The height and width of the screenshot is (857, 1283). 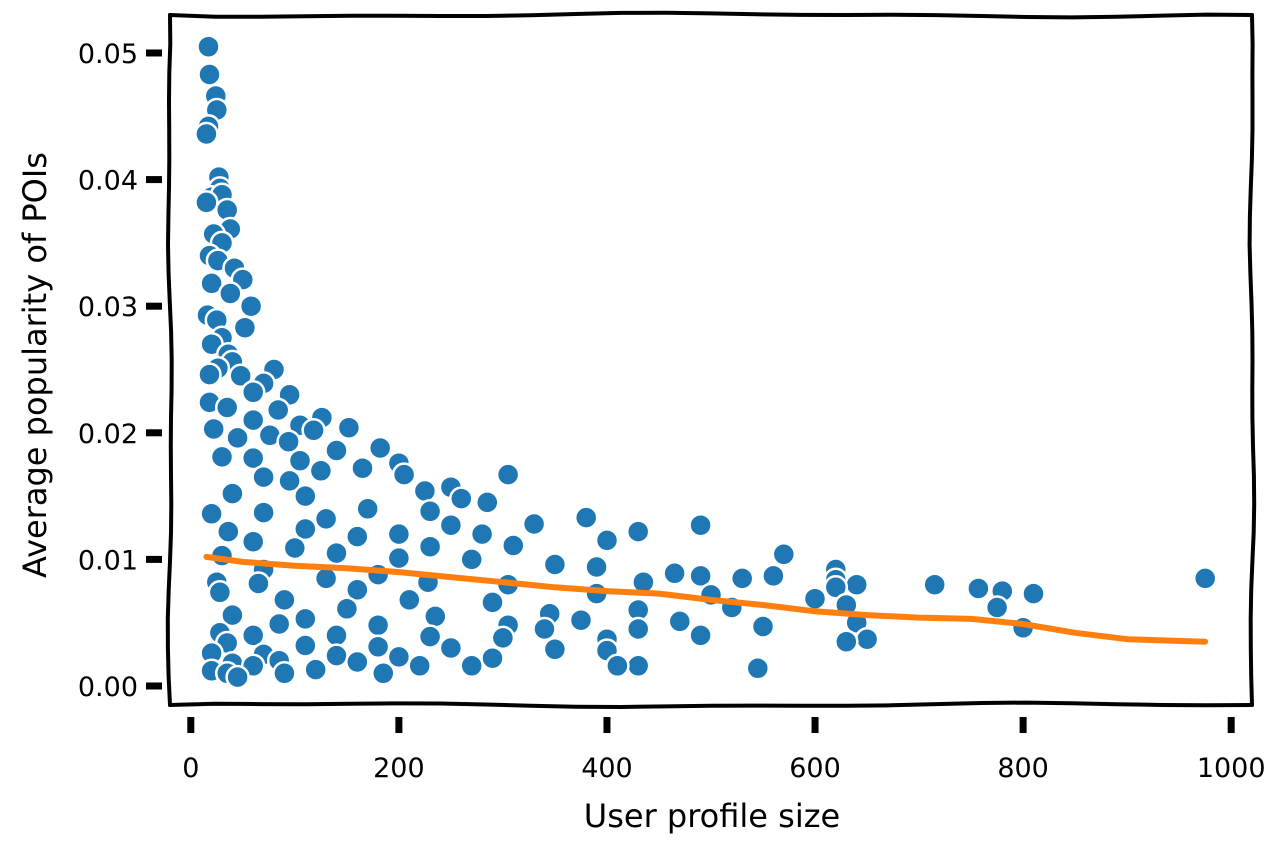 What do you see at coordinates (169, 360) in the screenshot?
I see `frame-left` at bounding box center [169, 360].